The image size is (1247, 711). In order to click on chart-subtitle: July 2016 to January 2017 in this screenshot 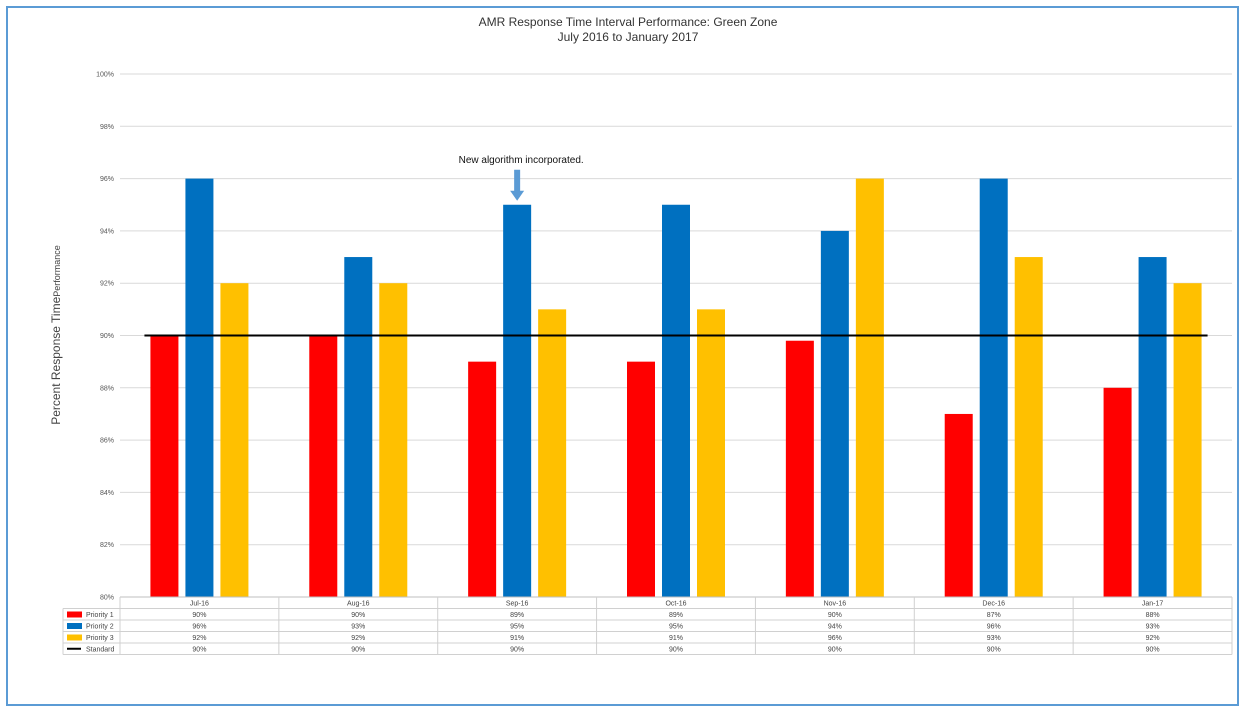, I will do `click(628, 37)`.